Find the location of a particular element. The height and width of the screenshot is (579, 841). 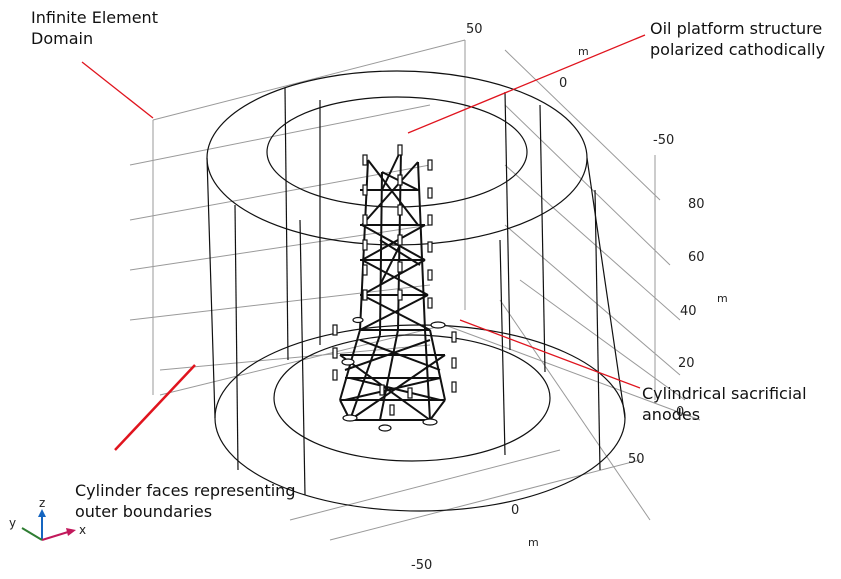

label-infinite-element-domain: Infinite Element Domain is located at coordinates (94, 28).